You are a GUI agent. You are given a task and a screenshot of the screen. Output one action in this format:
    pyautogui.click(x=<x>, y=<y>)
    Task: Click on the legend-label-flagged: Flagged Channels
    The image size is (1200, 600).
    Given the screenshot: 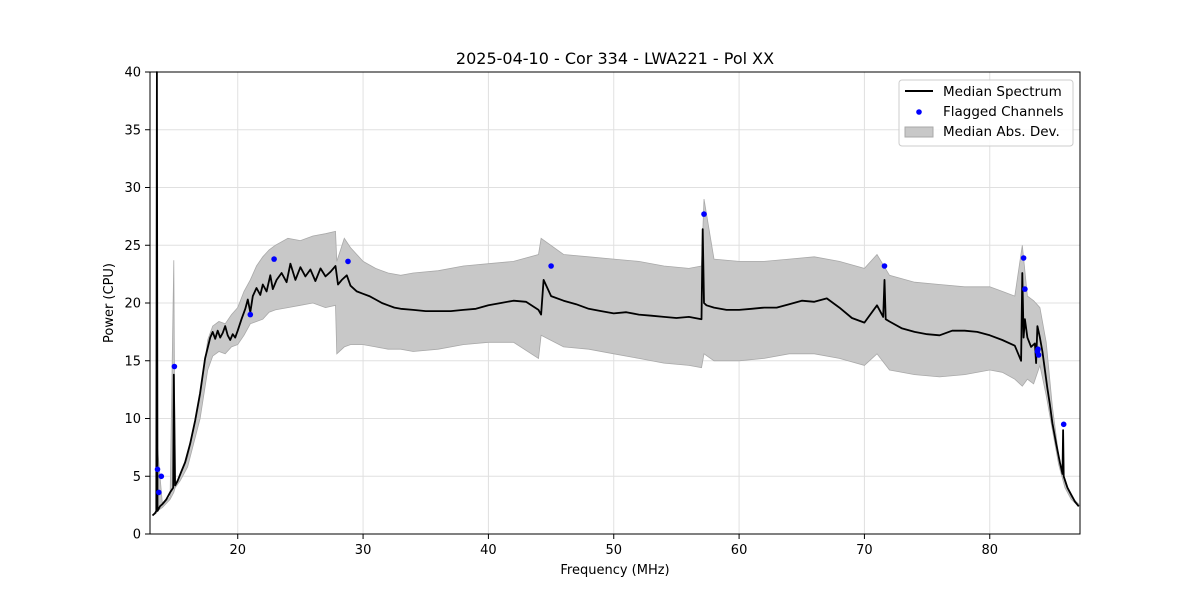 What is the action you would take?
    pyautogui.click(x=1003, y=112)
    